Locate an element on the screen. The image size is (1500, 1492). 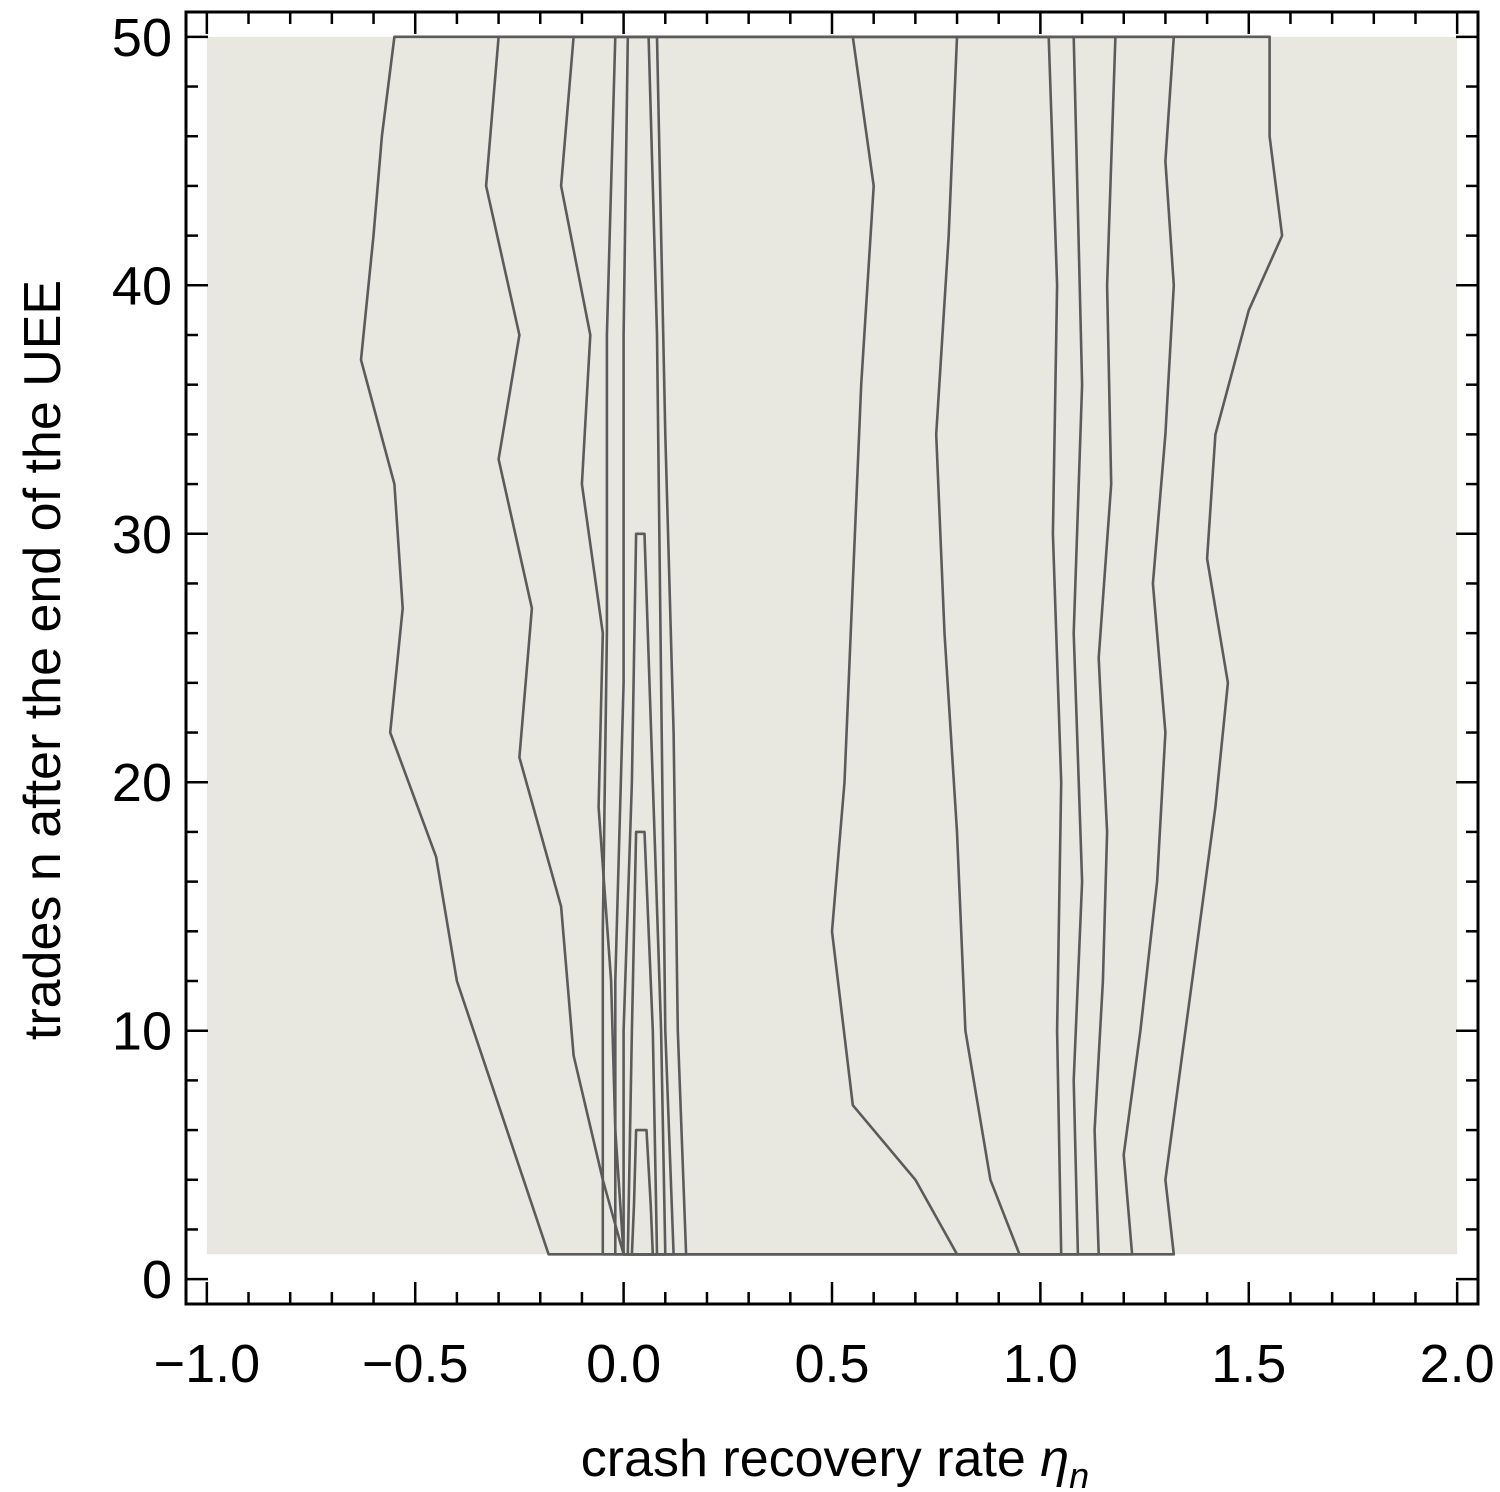
y-tick-label: 40 is located at coordinates (142, 286).